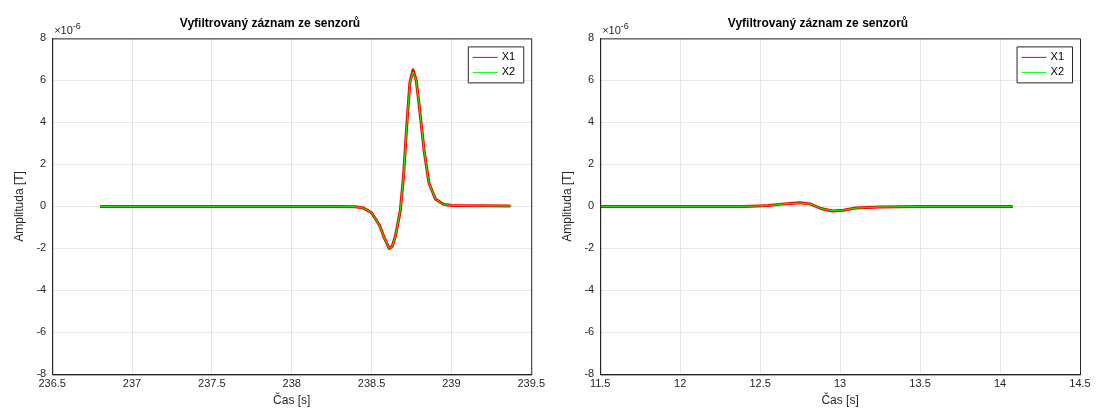 The height and width of the screenshot is (417, 1099). I want to click on x-tick-label: 237, so click(132, 383).